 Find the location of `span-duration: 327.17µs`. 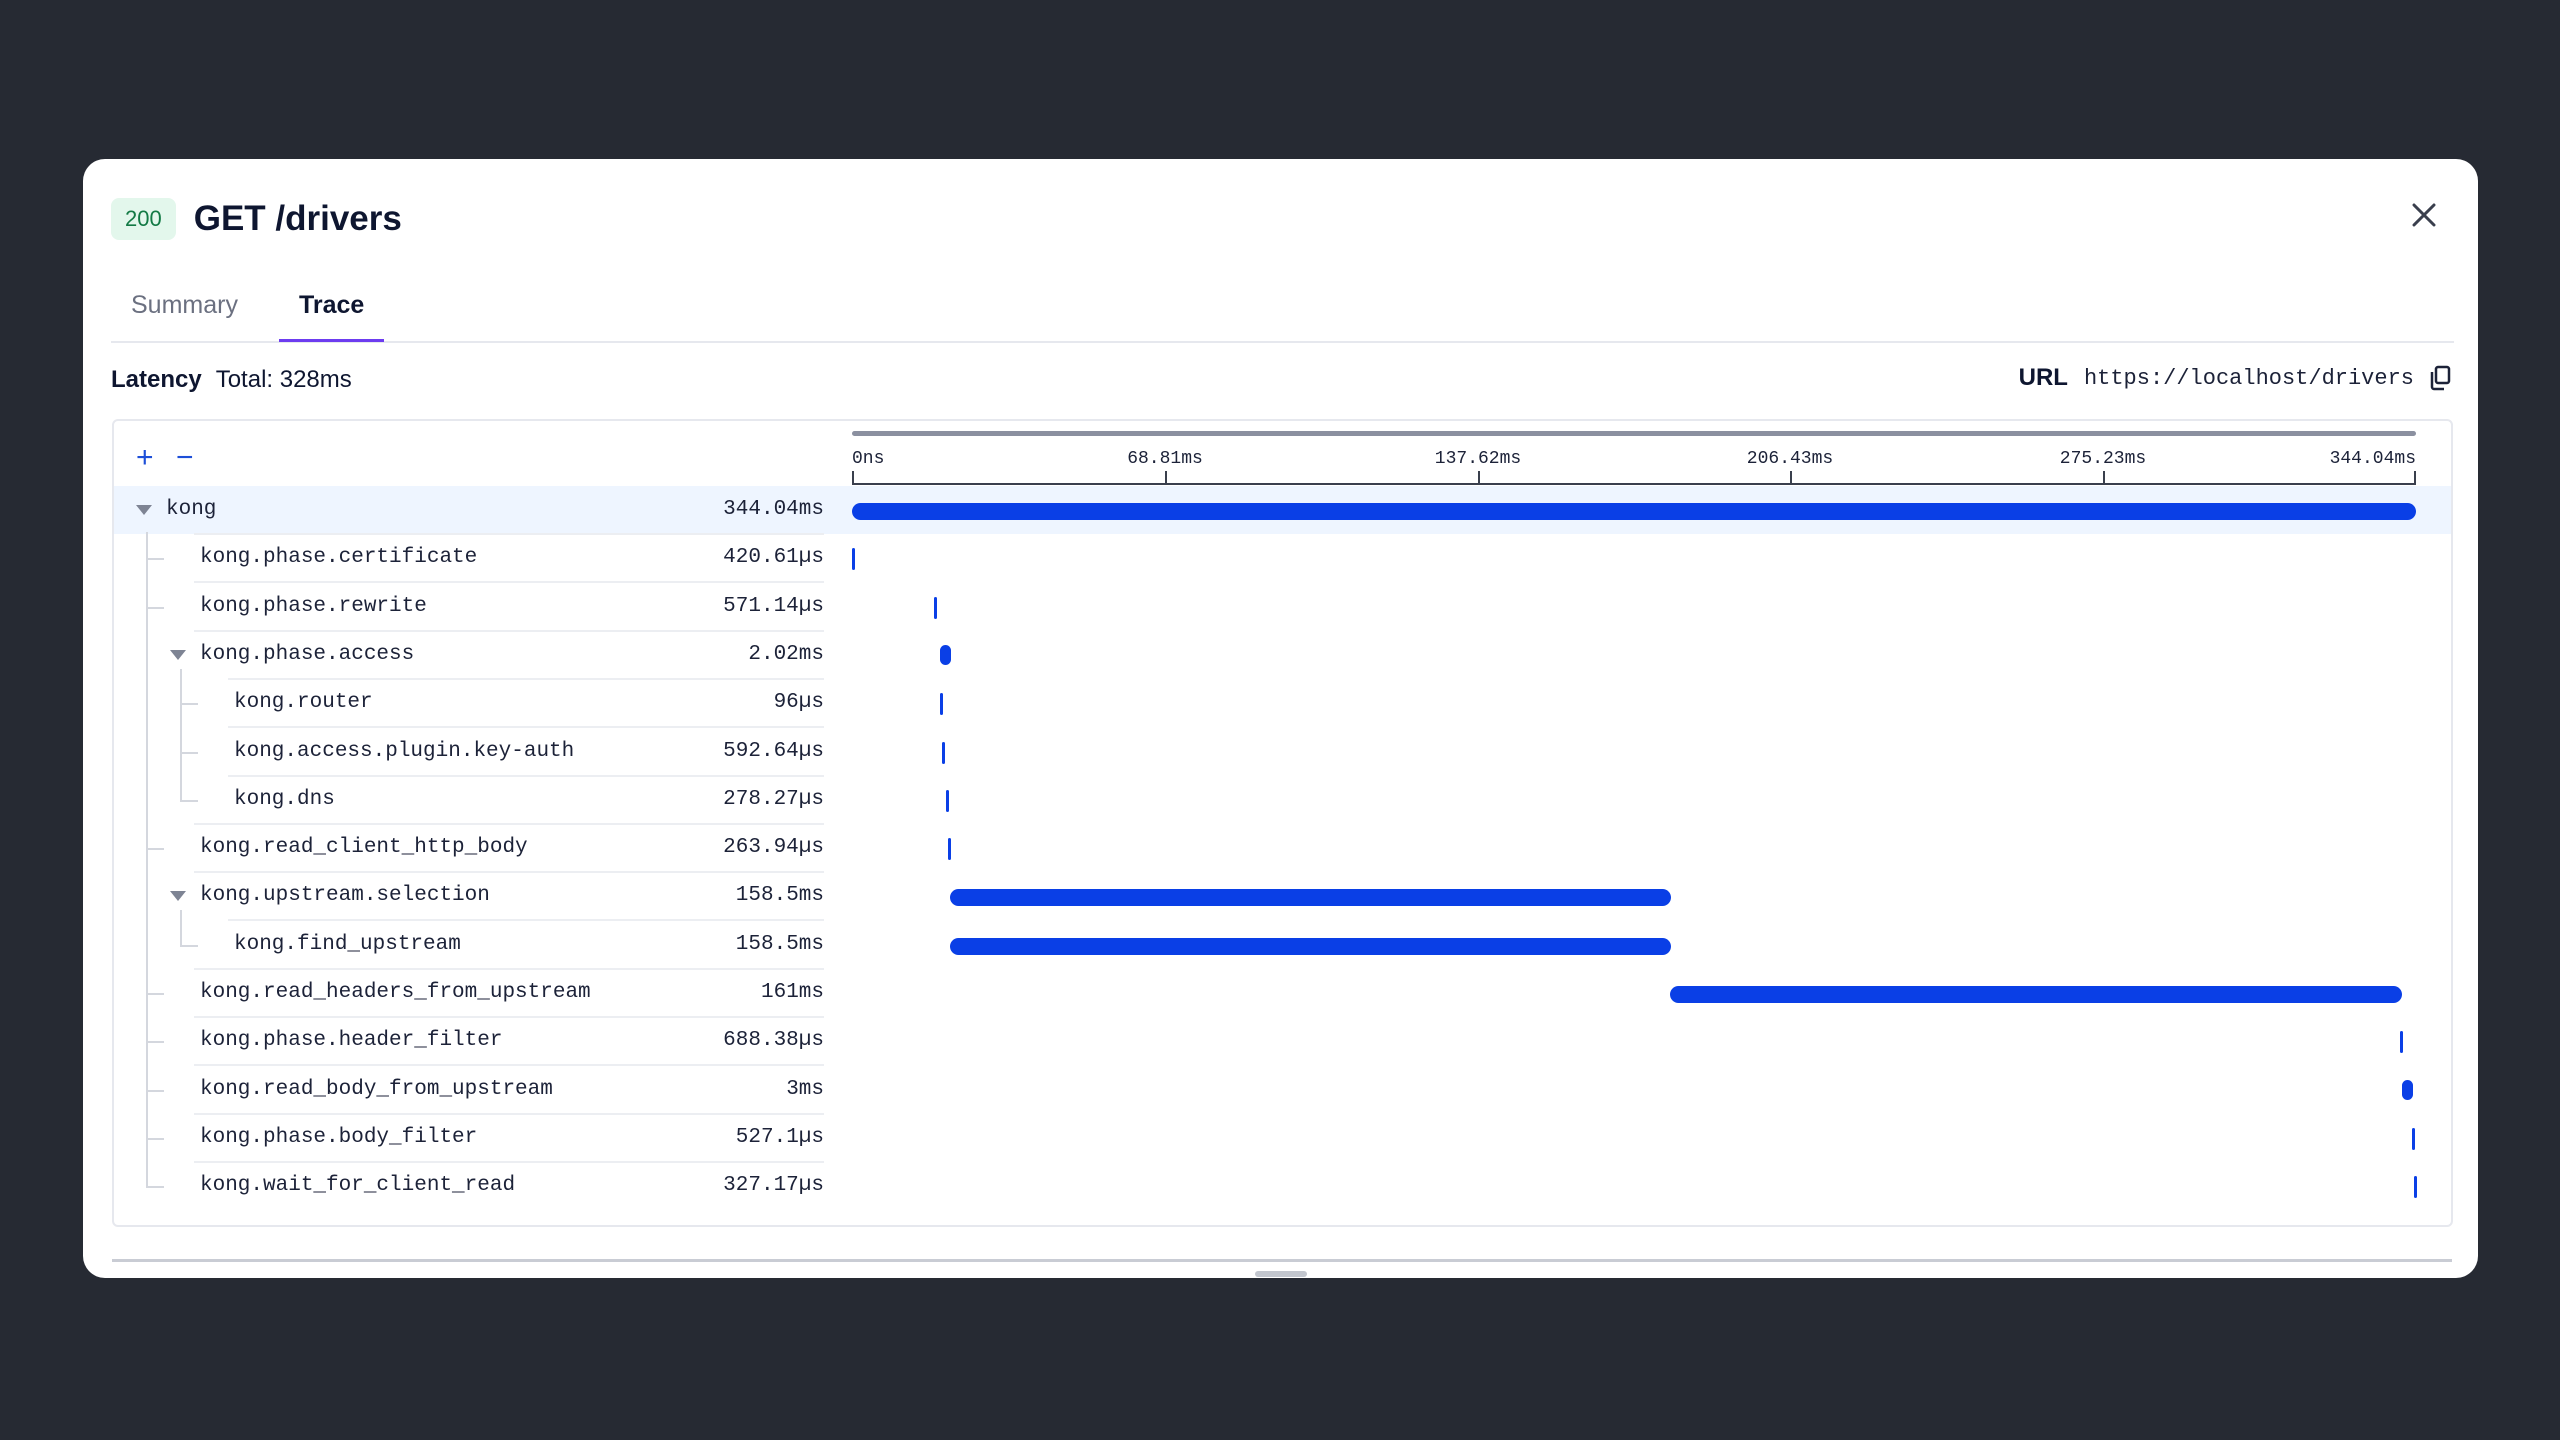

span-duration: 327.17µs is located at coordinates (773, 1185).